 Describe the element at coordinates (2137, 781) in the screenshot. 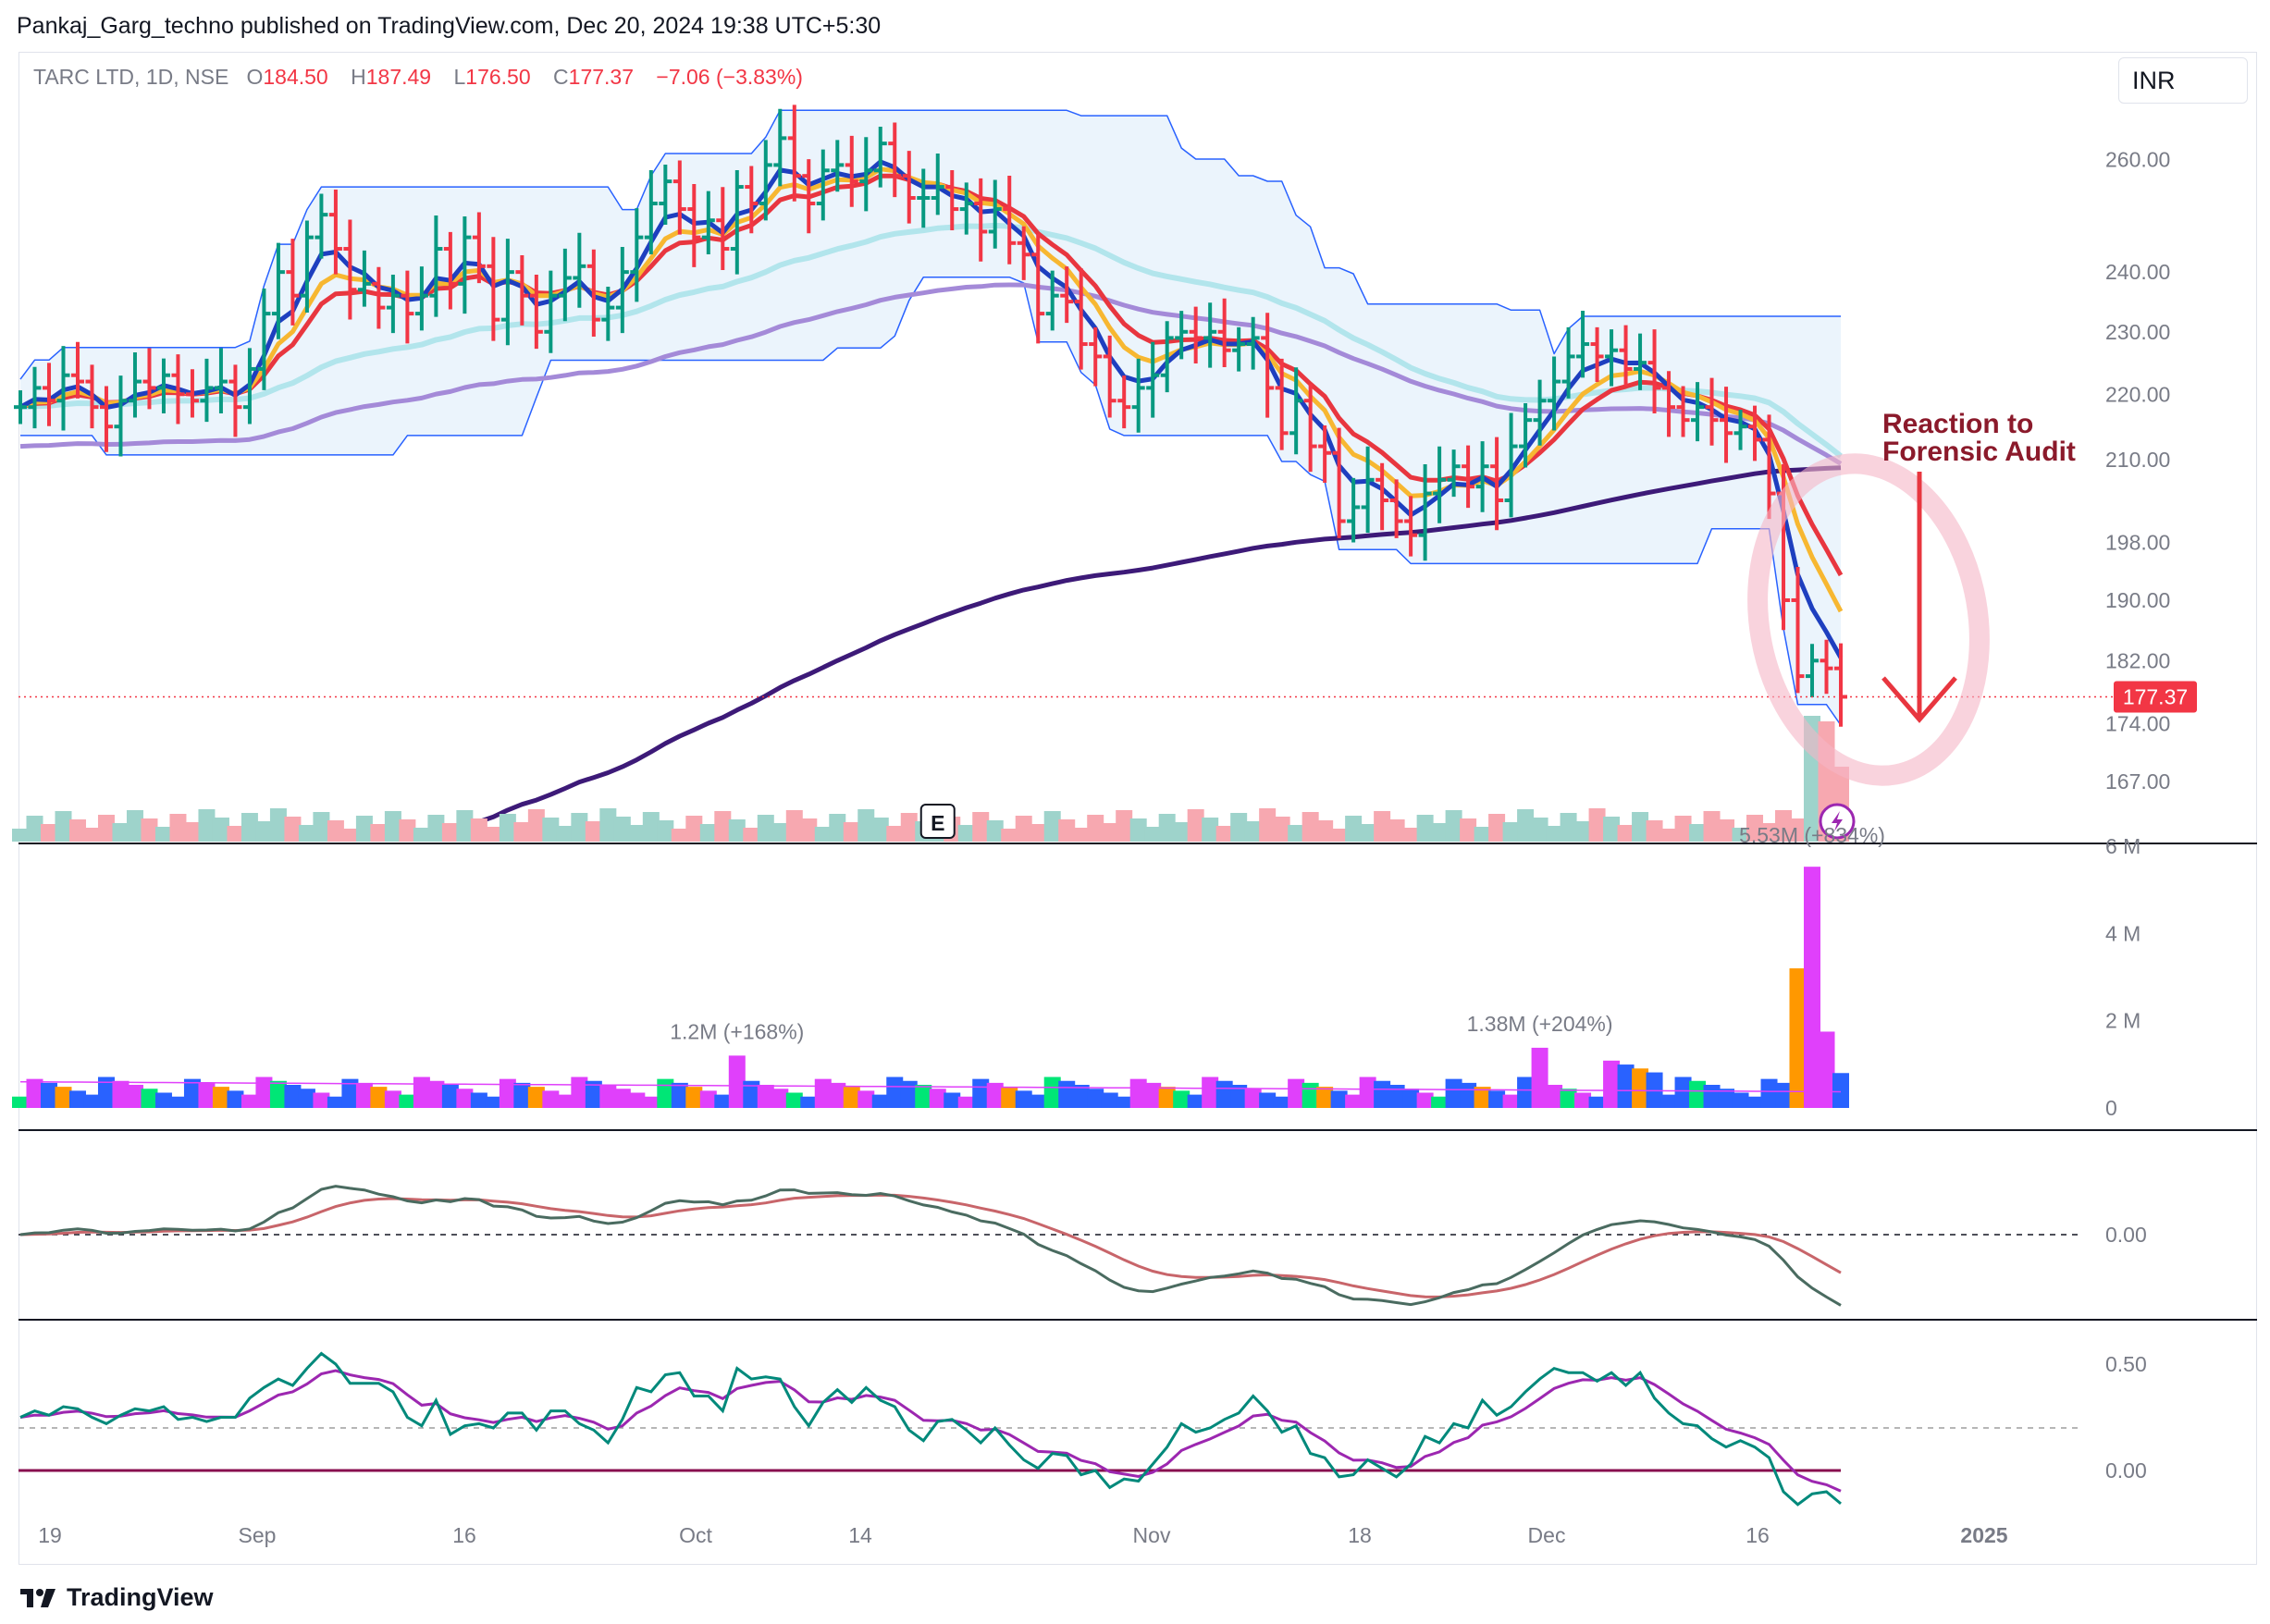

I see `price-axis-label: 167.00` at that location.